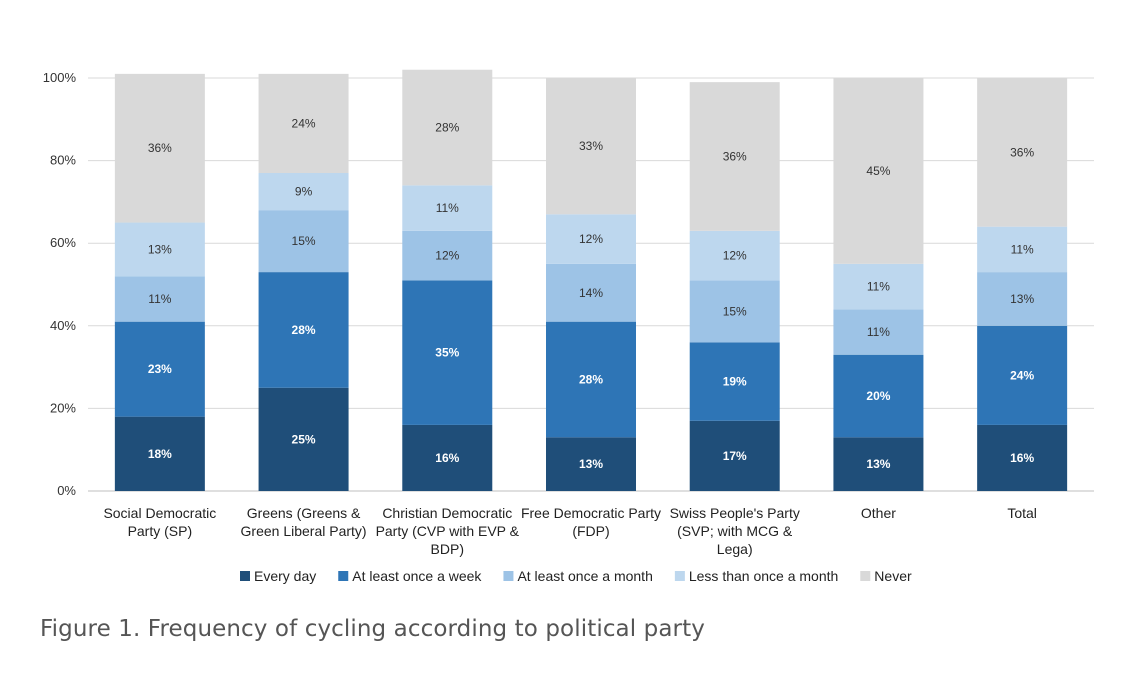 Image resolution: width=1130 pixels, height=690 pixels. I want to click on data-label: 20%, so click(878, 396).